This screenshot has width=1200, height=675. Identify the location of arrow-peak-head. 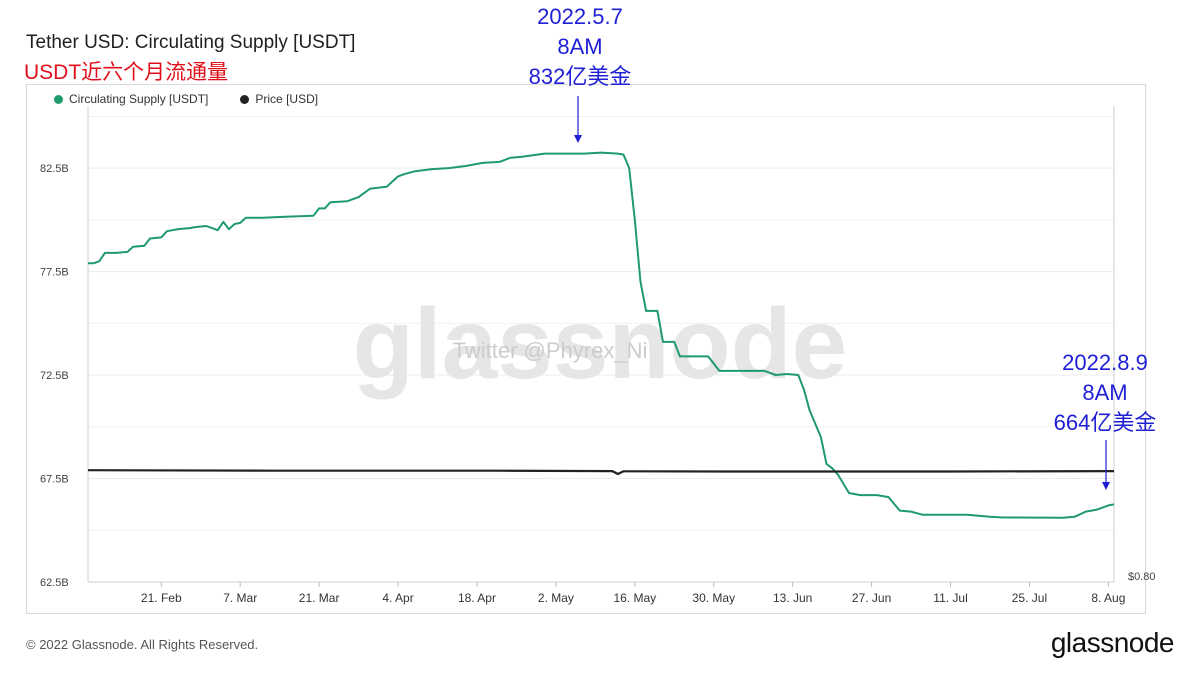
(578, 139).